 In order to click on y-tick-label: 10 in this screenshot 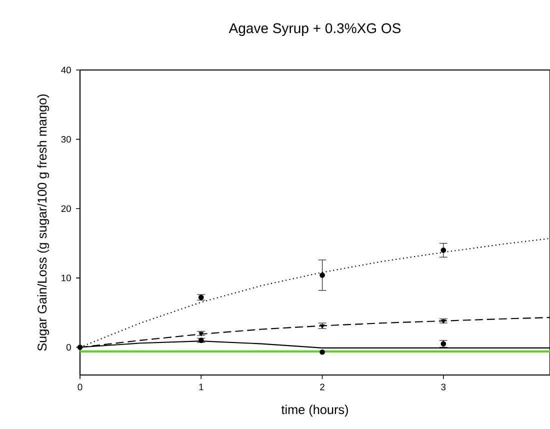, I will do `click(66, 278)`.